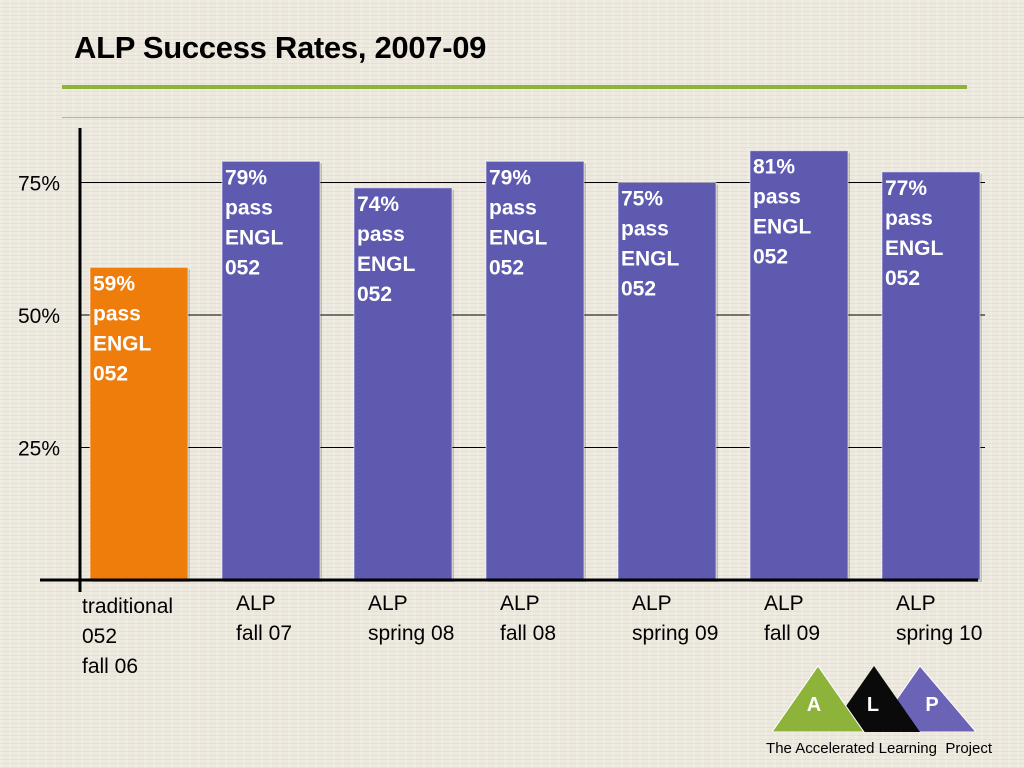  What do you see at coordinates (879, 748) in the screenshot?
I see `footer-text: The Accelerated Learning Project` at bounding box center [879, 748].